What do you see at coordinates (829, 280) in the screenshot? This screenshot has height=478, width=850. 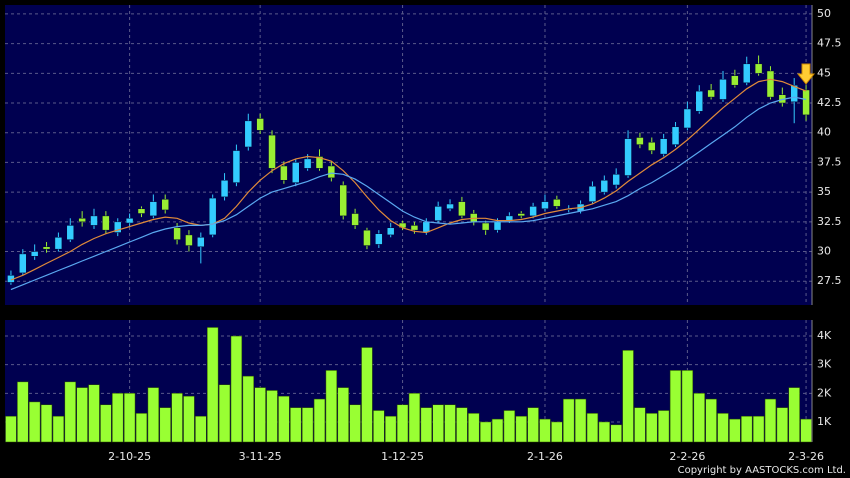 I see `y-tick-label: 27.5` at bounding box center [829, 280].